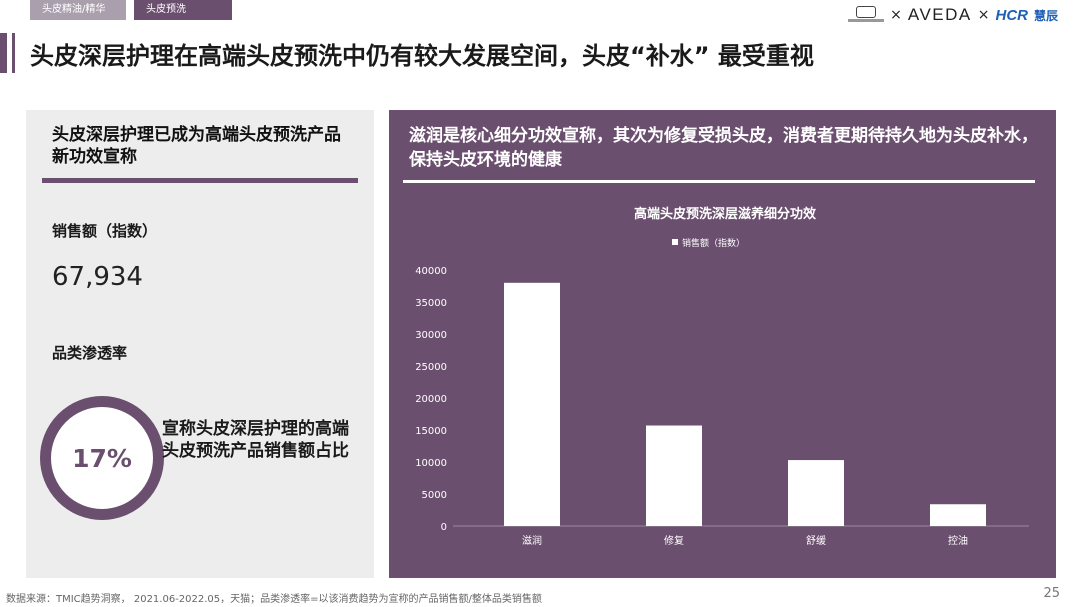 This screenshot has width=1080, height=607. I want to click on y-tick-label: 40000, so click(431, 271).